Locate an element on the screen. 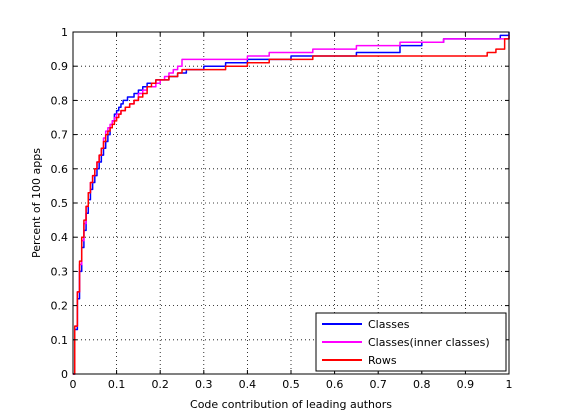  y-tick-label: 0.2 is located at coordinates (60, 306).